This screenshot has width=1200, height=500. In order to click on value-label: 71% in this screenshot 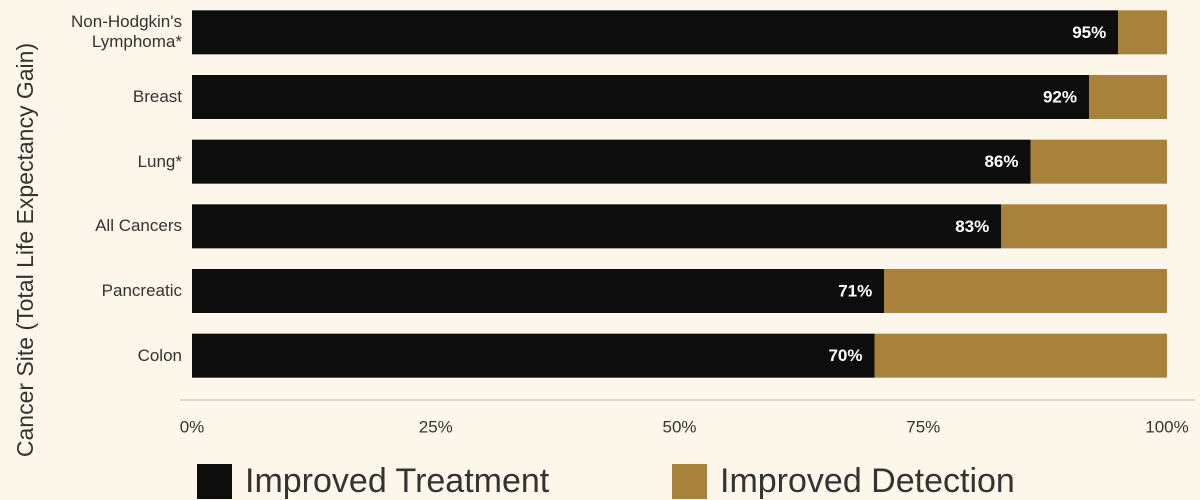, I will do `click(855, 290)`.